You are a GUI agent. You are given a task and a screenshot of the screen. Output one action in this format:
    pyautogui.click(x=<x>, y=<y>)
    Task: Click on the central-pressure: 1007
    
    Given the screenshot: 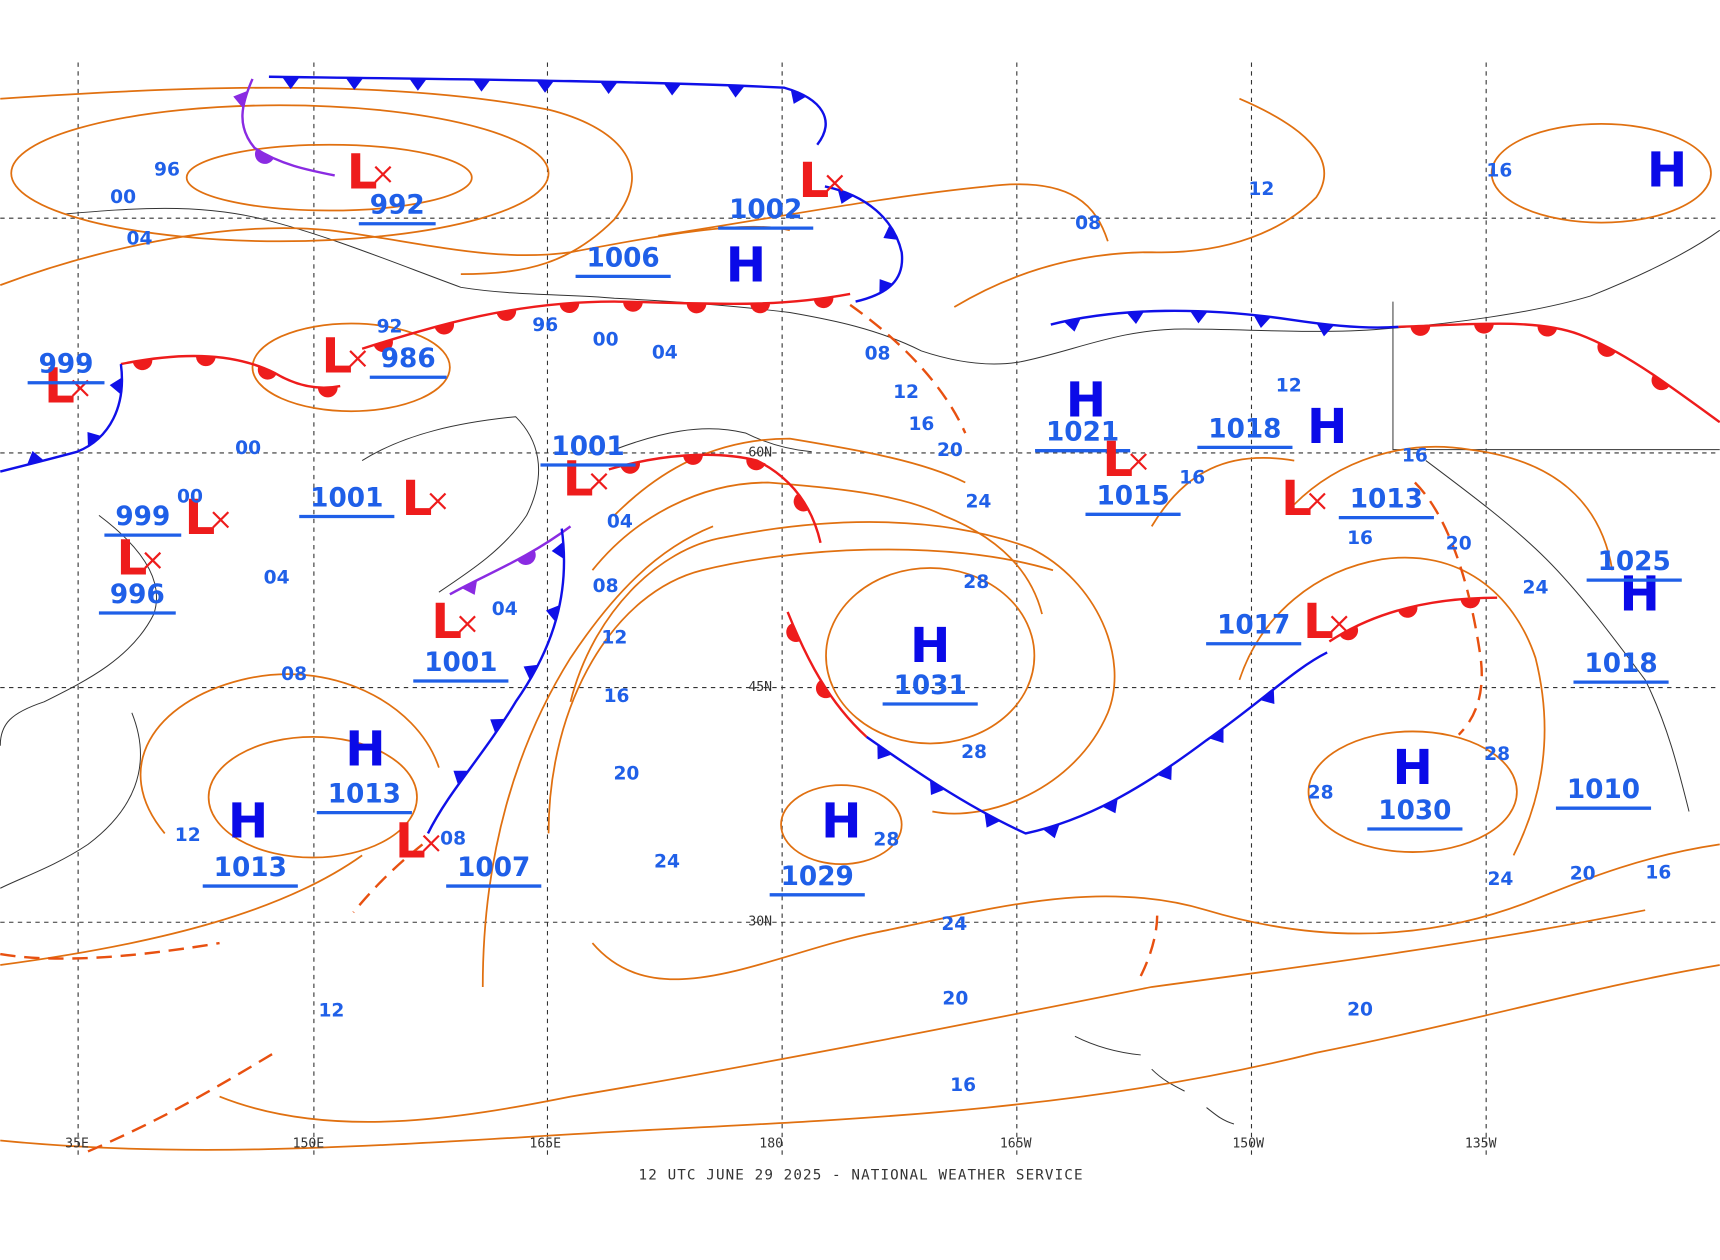 What is the action you would take?
    pyautogui.click(x=493, y=868)
    